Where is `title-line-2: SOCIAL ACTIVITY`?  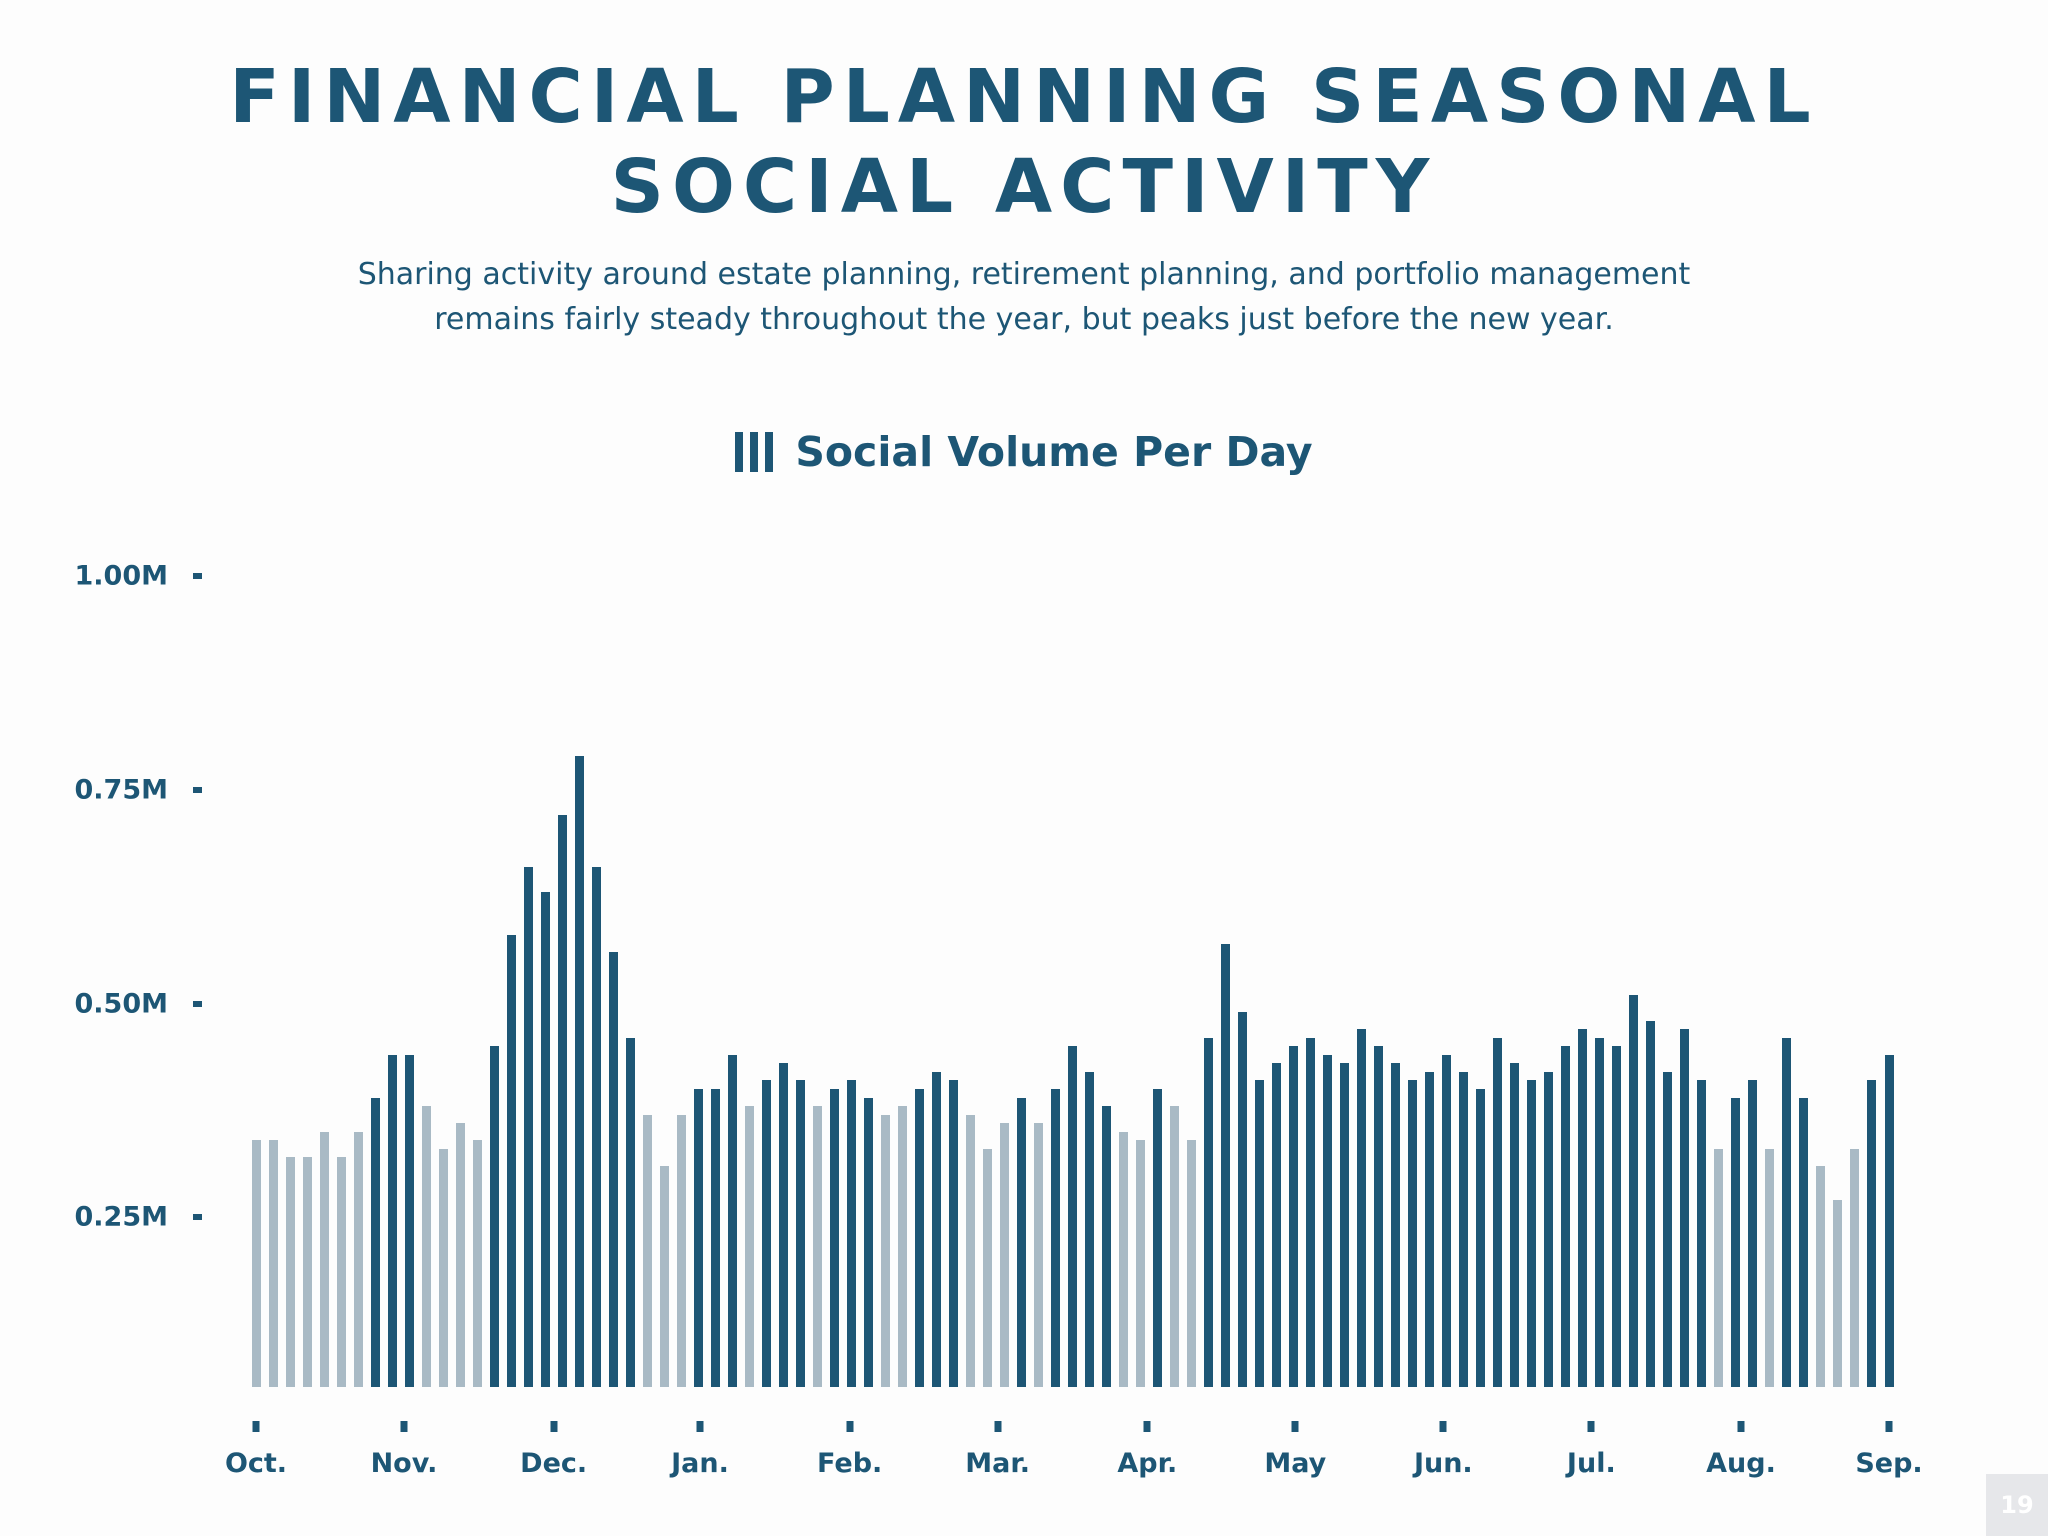 title-line-2: SOCIAL ACTIVITY is located at coordinates (1024, 187).